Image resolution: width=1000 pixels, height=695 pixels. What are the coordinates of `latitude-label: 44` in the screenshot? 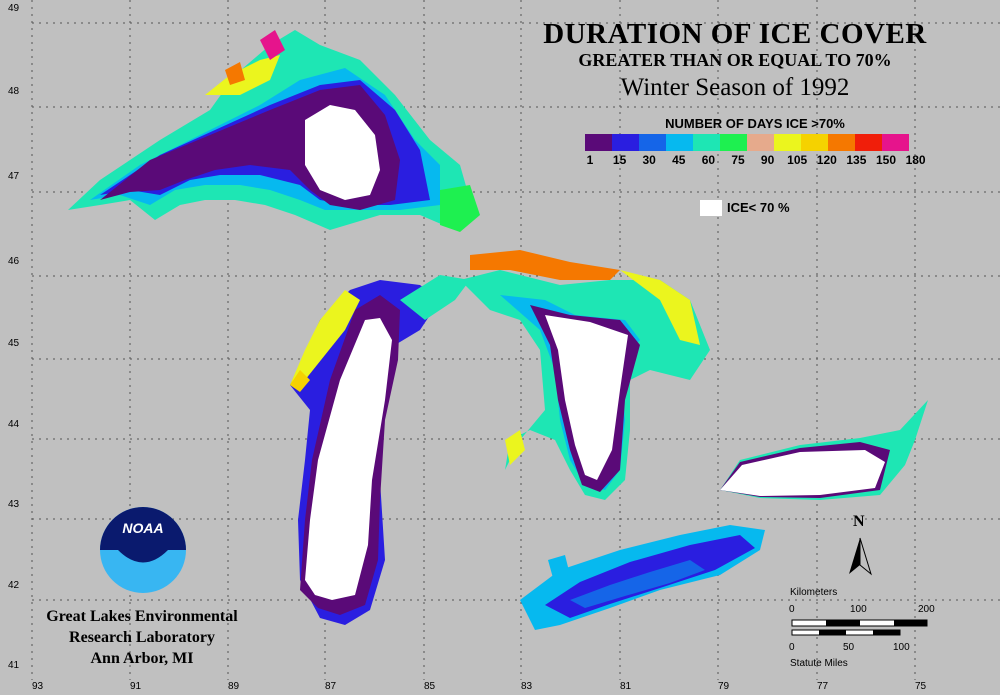 It's located at (14, 424).